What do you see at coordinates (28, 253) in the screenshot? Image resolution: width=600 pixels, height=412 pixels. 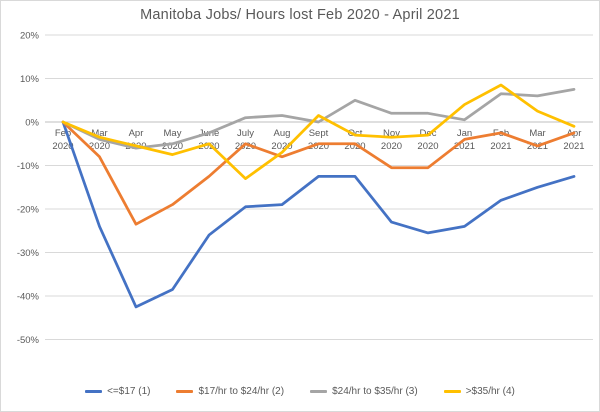 I see `y-tick-label: -30%` at bounding box center [28, 253].